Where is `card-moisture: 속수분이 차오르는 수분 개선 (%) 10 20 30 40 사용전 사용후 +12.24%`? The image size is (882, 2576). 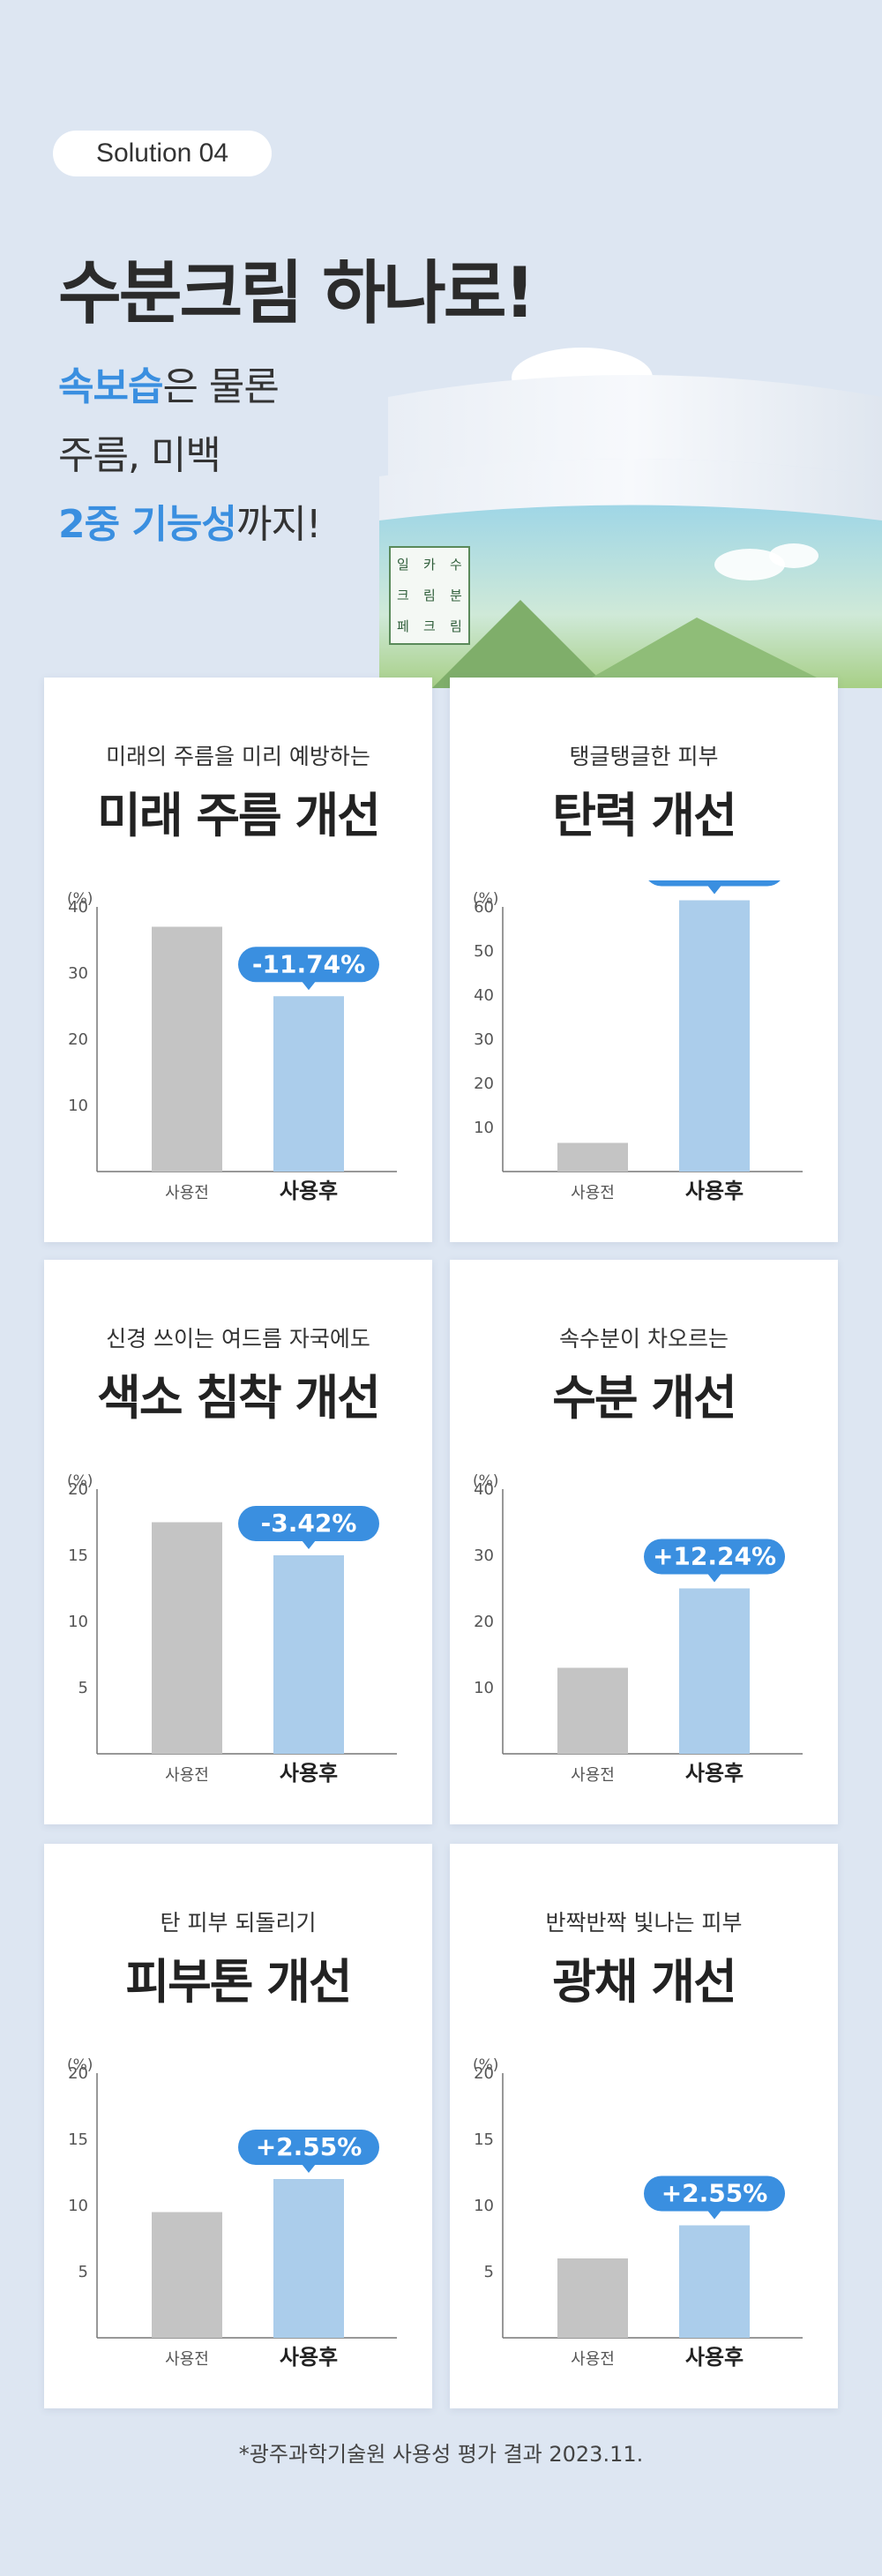
card-moisture: 속수분이 차오르는 수분 개선 (%) 10 20 30 40 사용전 사용후 +12.24% is located at coordinates (644, 1542).